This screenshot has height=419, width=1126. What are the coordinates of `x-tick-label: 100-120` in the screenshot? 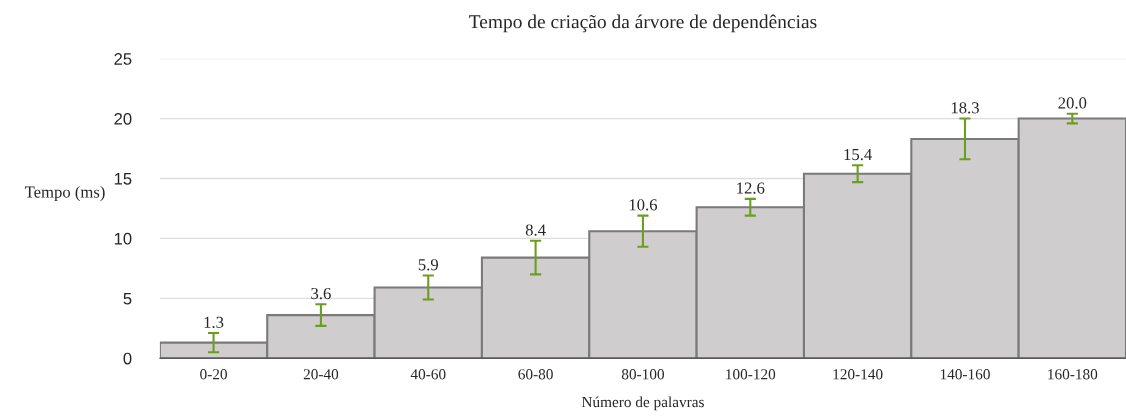 It's located at (751, 374).